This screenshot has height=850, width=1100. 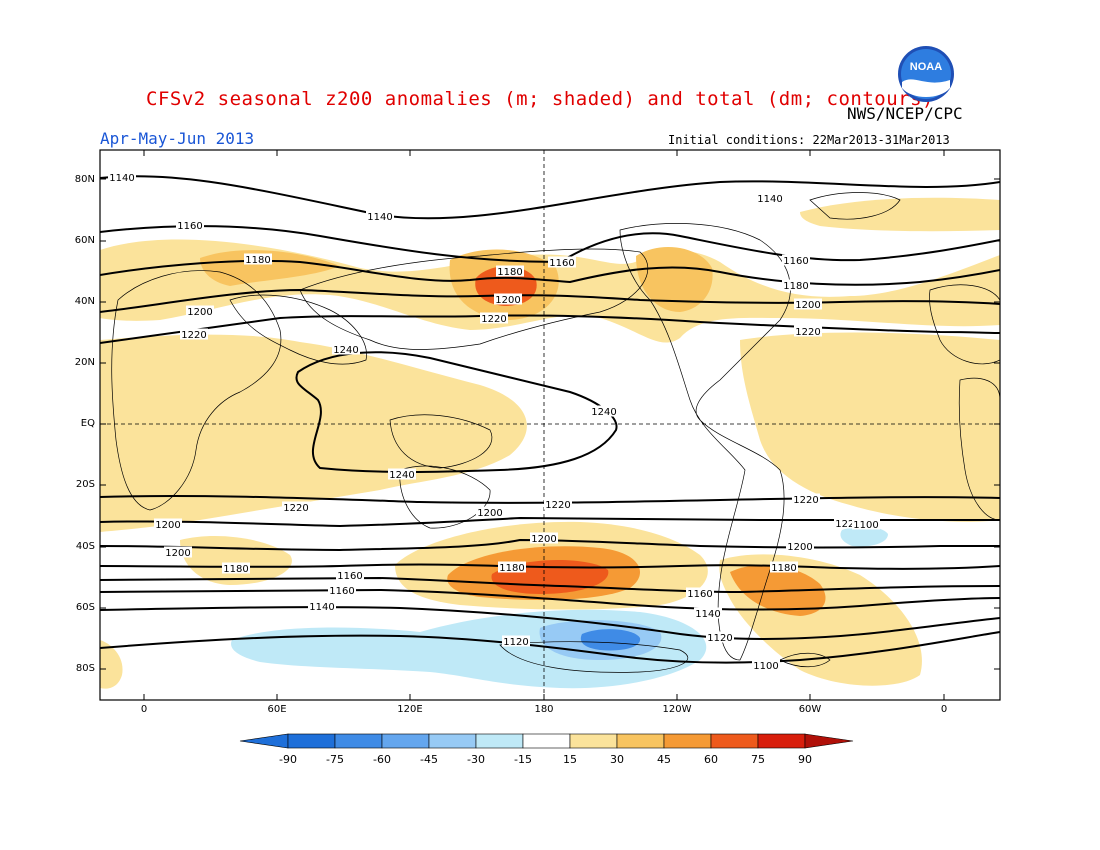 What do you see at coordinates (944, 709) in the screenshot?
I see `lon-label-0-east: 0` at bounding box center [944, 709].